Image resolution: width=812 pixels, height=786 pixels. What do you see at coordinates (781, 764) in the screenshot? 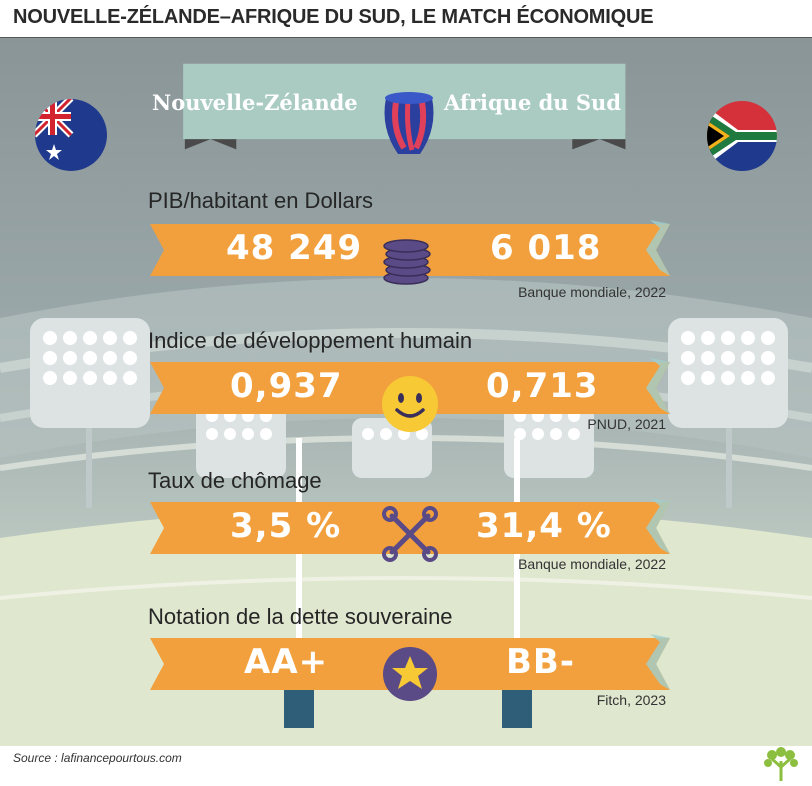
I see `tree-logo-icon` at bounding box center [781, 764].